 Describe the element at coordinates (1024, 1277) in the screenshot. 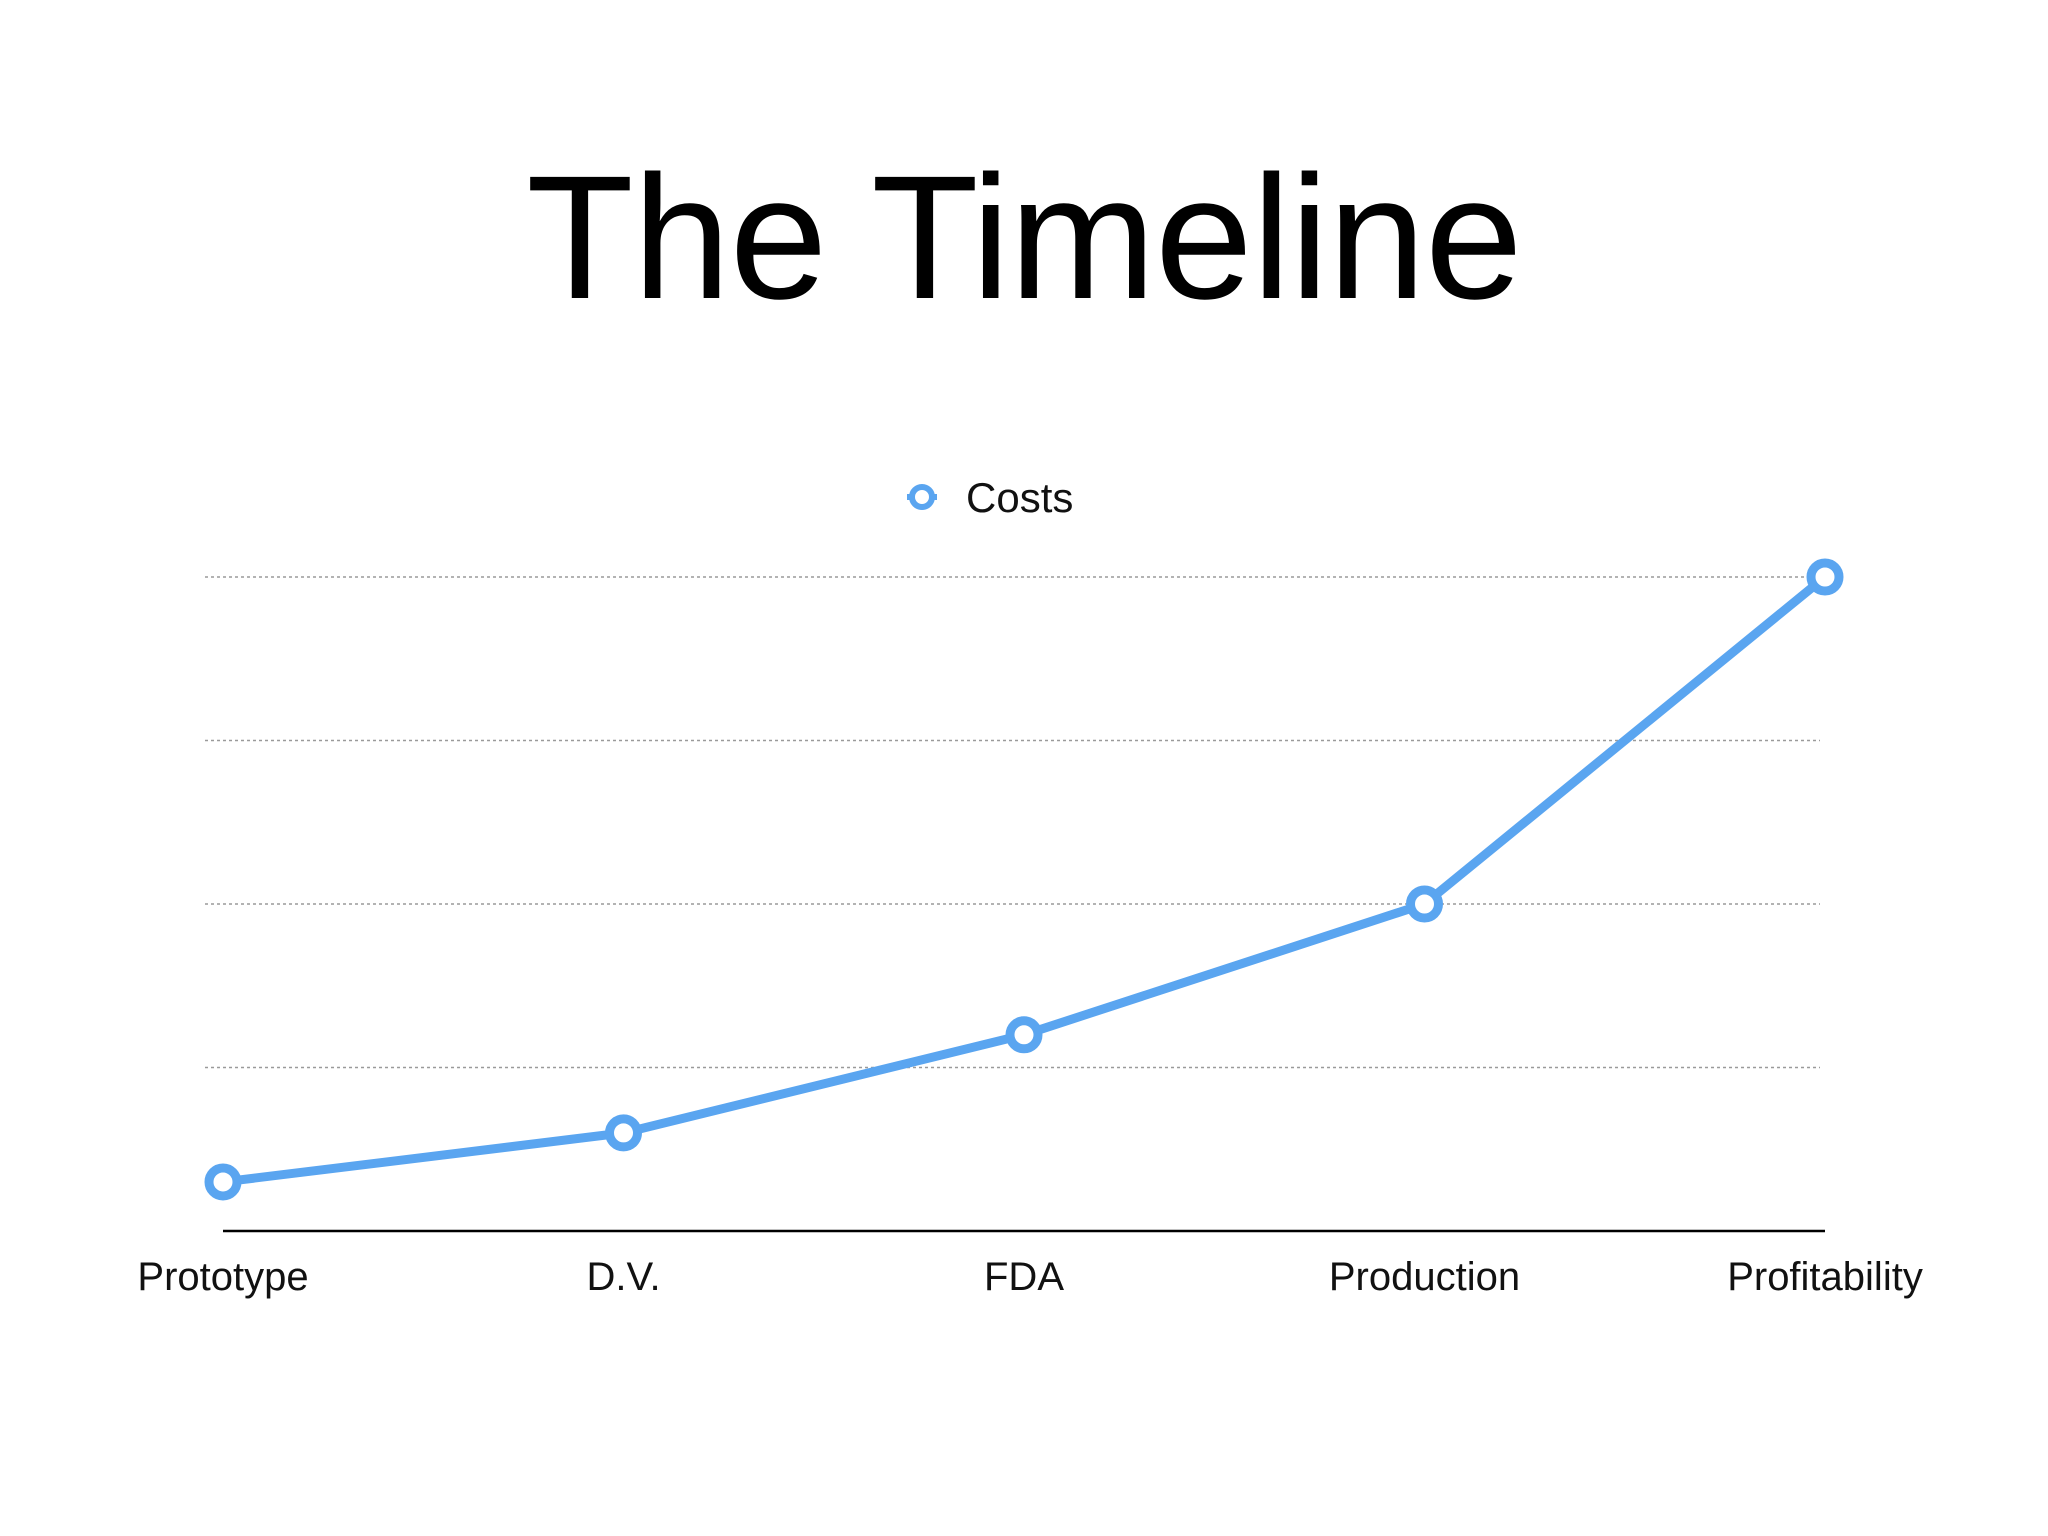

I see `x-tick-label: FDA` at that location.